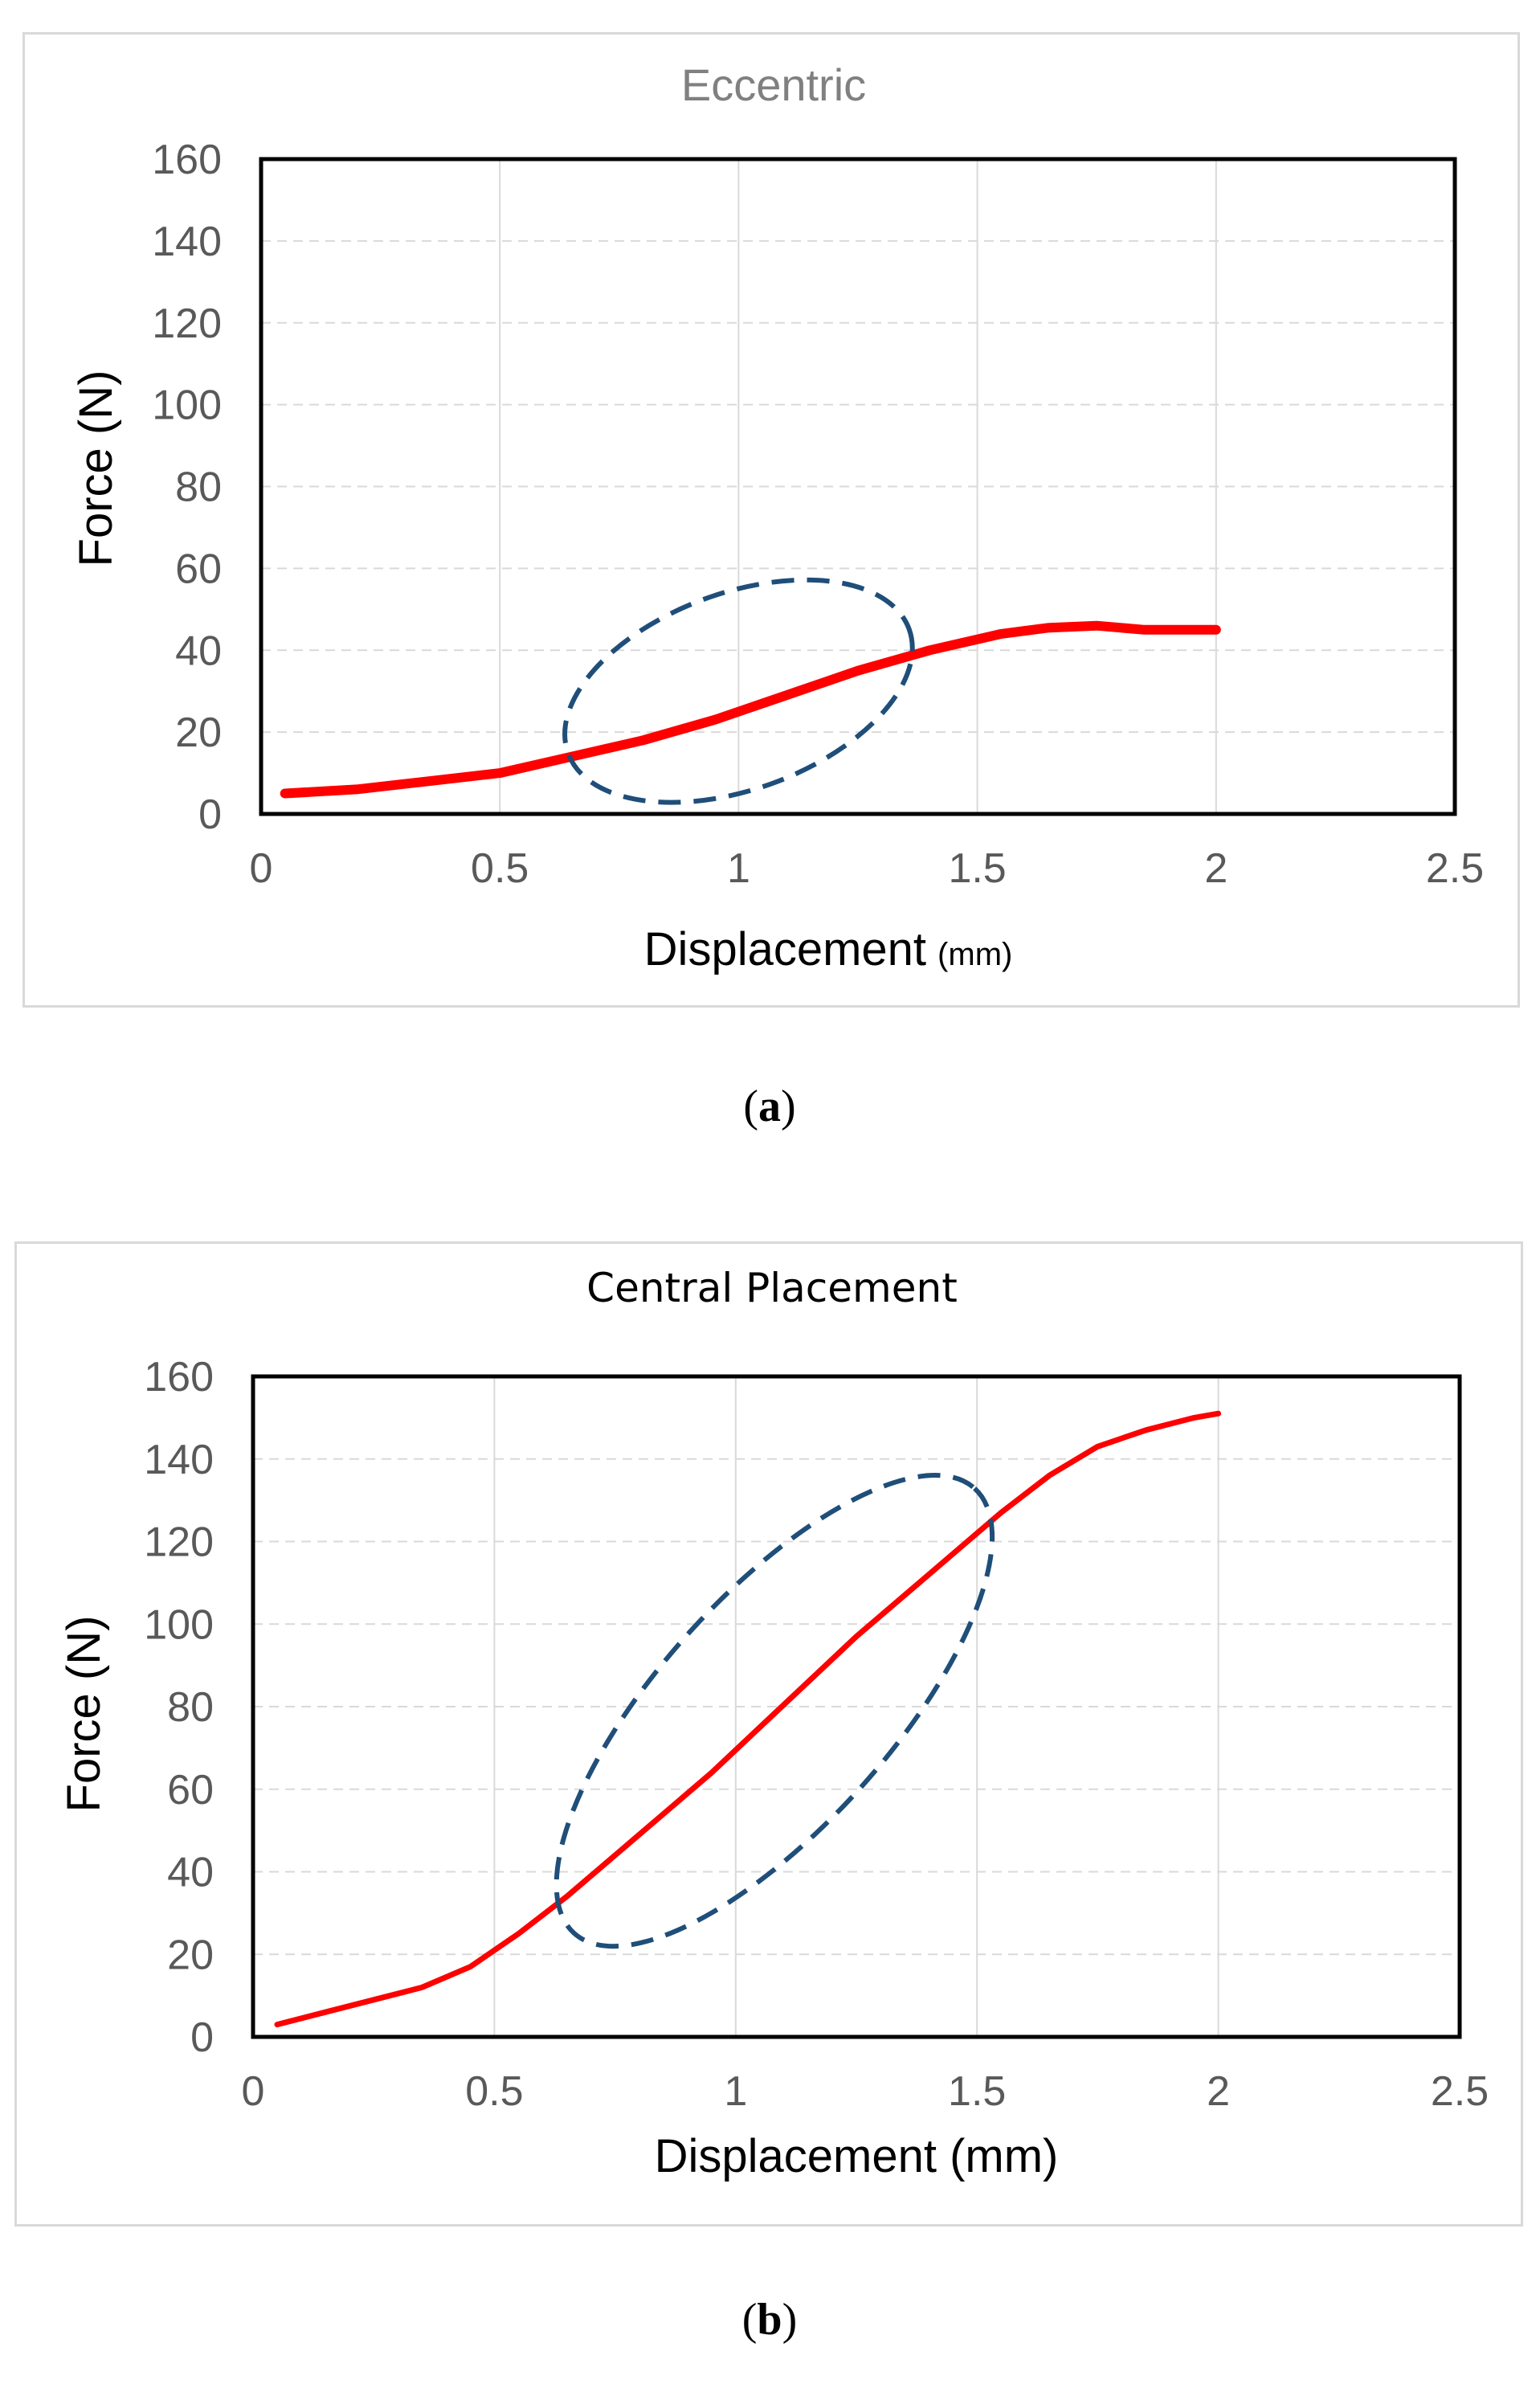  I want to click on series-line, so click(750, 709).